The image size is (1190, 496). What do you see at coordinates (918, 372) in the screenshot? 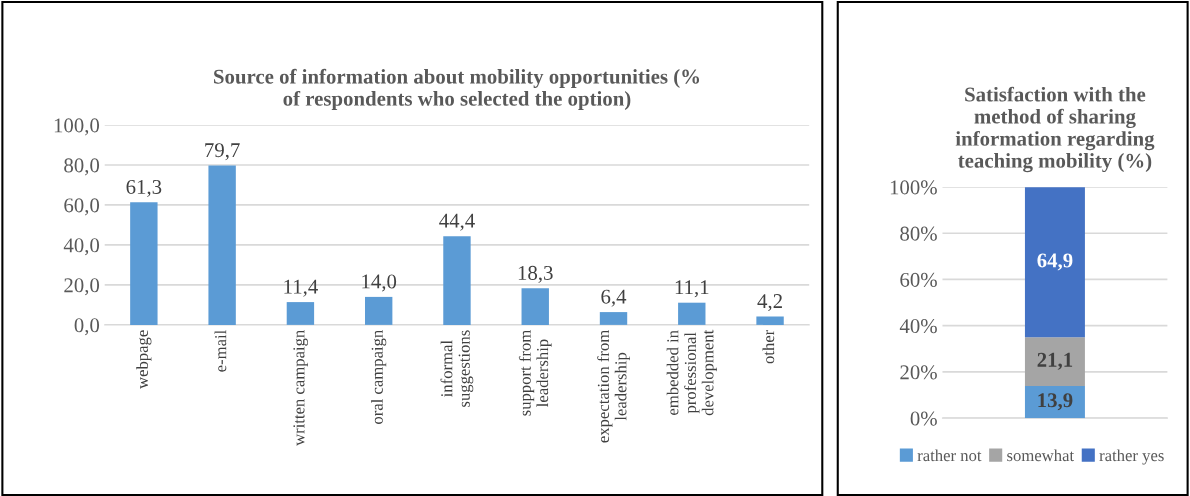
I see `y-tick-label: 20%` at bounding box center [918, 372].